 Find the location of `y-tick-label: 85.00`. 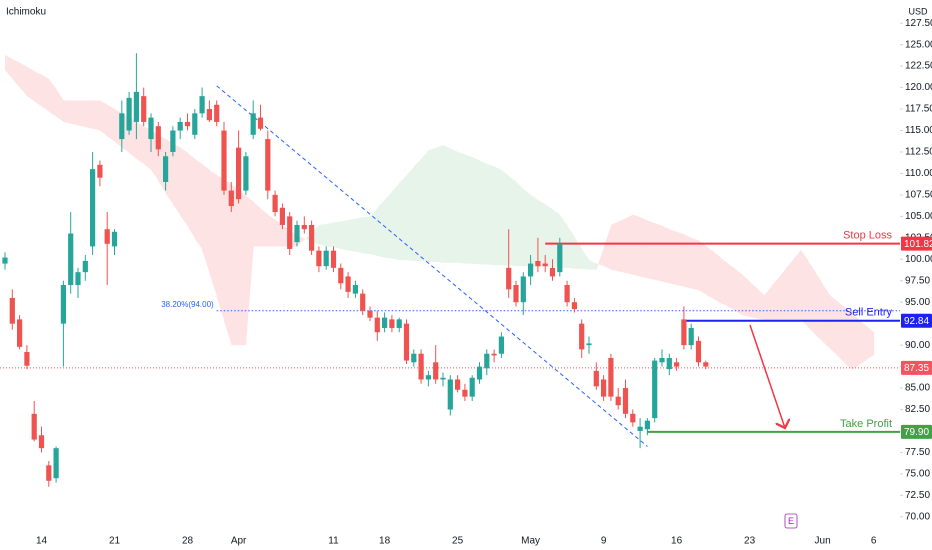

y-tick-label: 85.00 is located at coordinates (917, 388).